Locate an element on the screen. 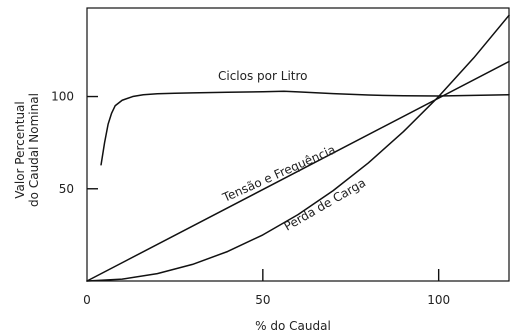 Image resolution: width=511 pixels, height=335 pixels. y-tick-label-50: 50 is located at coordinates (66, 189).